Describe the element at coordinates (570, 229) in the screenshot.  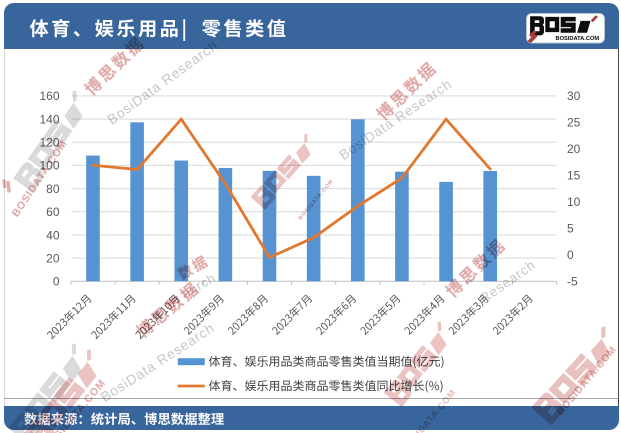
I see `svg-text: 5` at that location.